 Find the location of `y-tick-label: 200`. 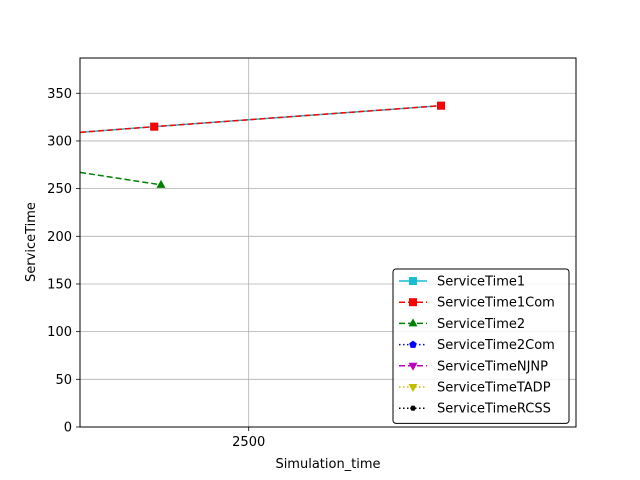

y-tick-label: 200 is located at coordinates (59, 237).